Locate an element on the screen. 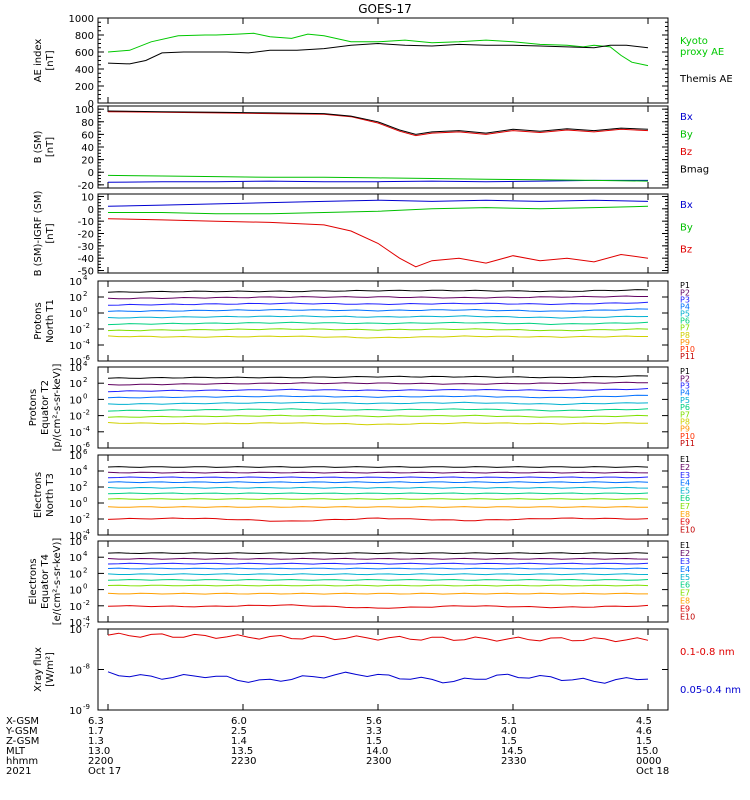 This screenshot has width=750, height=800. x-axis-value: 3.3 is located at coordinates (374, 731).